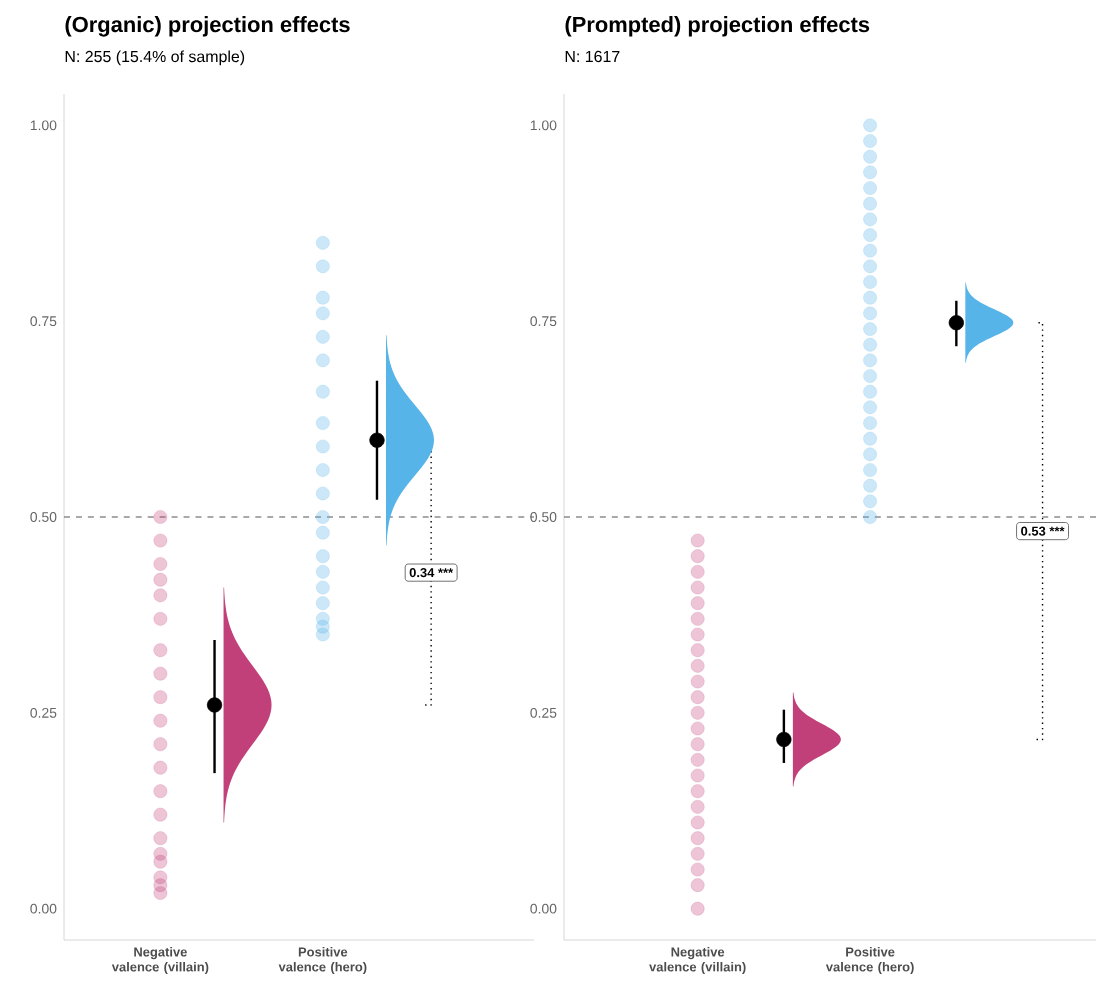 This screenshot has height=996, width=1108. Describe the element at coordinates (717, 26) in the screenshot. I see `chart-title: (Prompted) projection effects` at that location.